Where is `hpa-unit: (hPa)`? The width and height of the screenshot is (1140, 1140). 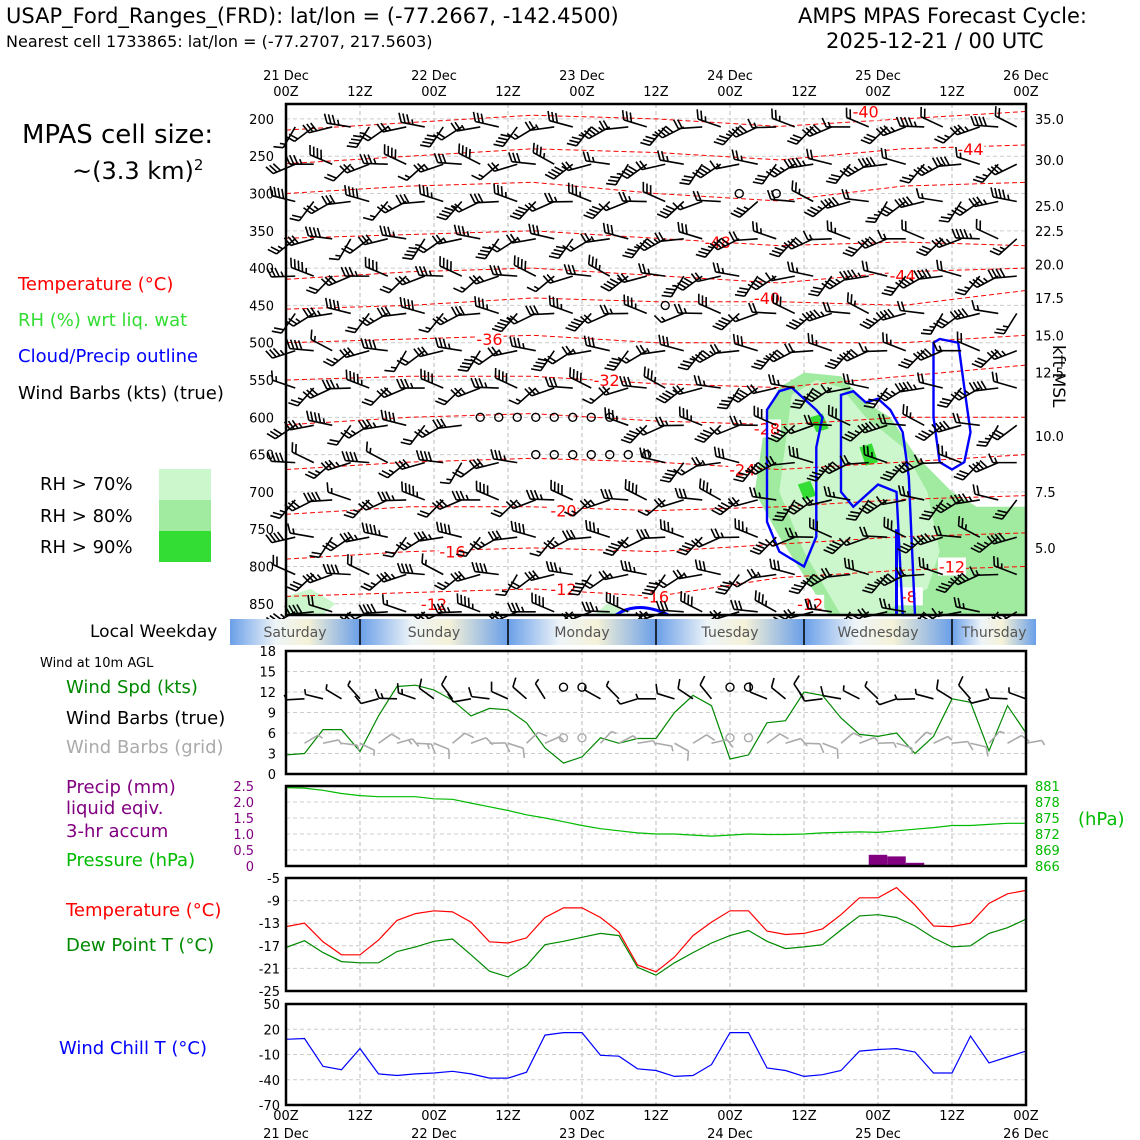 hpa-unit: (hPa) is located at coordinates (1101, 819).